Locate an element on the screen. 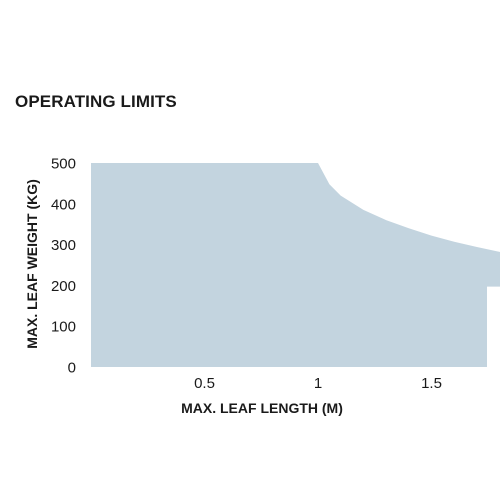 This screenshot has width=500, height=500. y-tick-label: 100 is located at coordinates (63, 327).